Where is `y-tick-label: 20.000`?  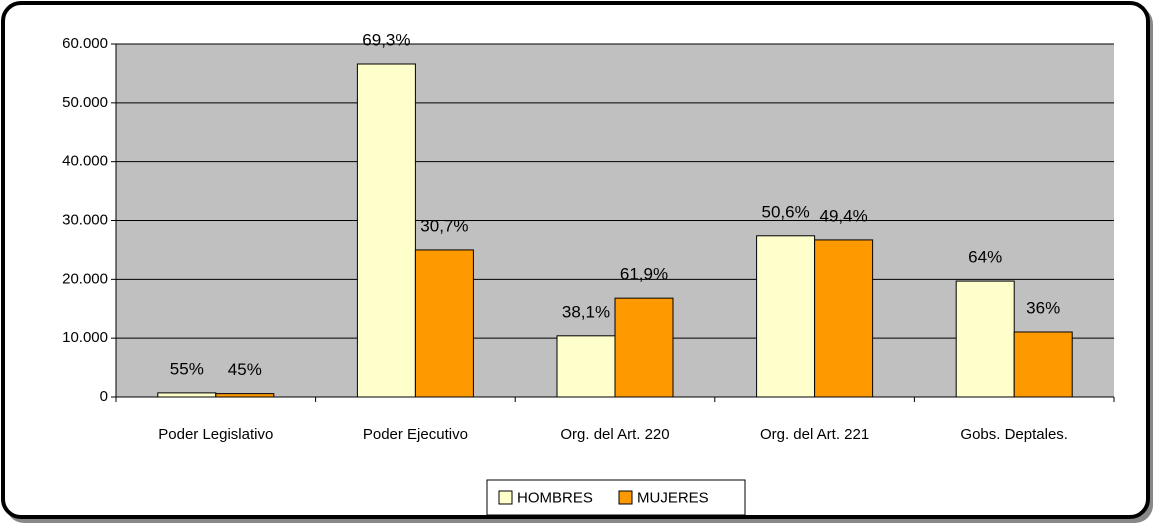
y-tick-label: 20.000 is located at coordinates (85, 278).